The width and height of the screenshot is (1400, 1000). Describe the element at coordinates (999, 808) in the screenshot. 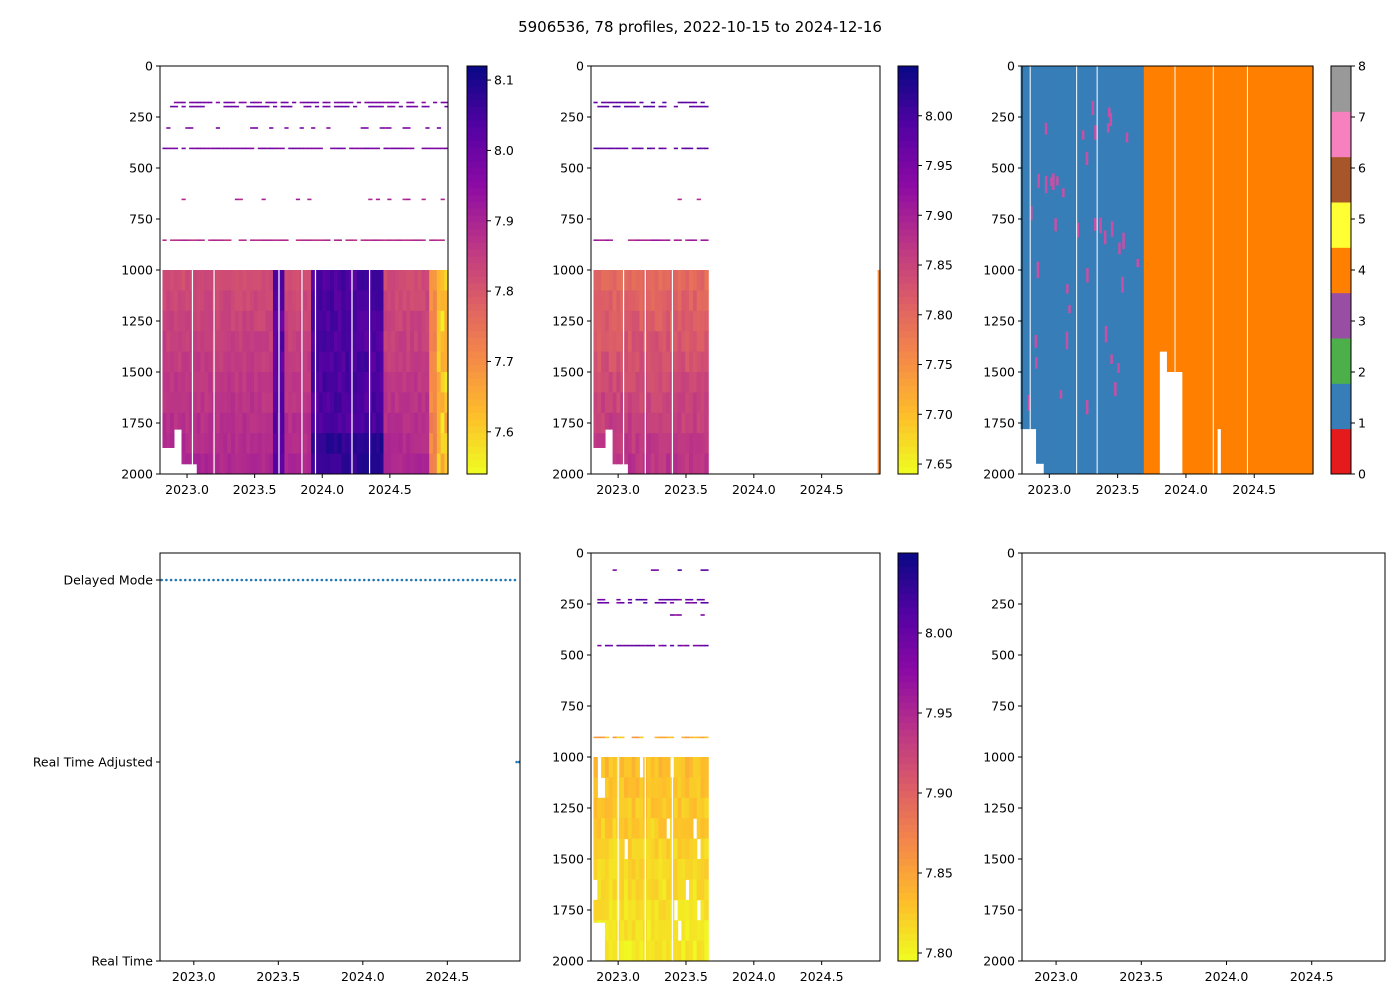

I see `y-tick-label: 1250` at that location.